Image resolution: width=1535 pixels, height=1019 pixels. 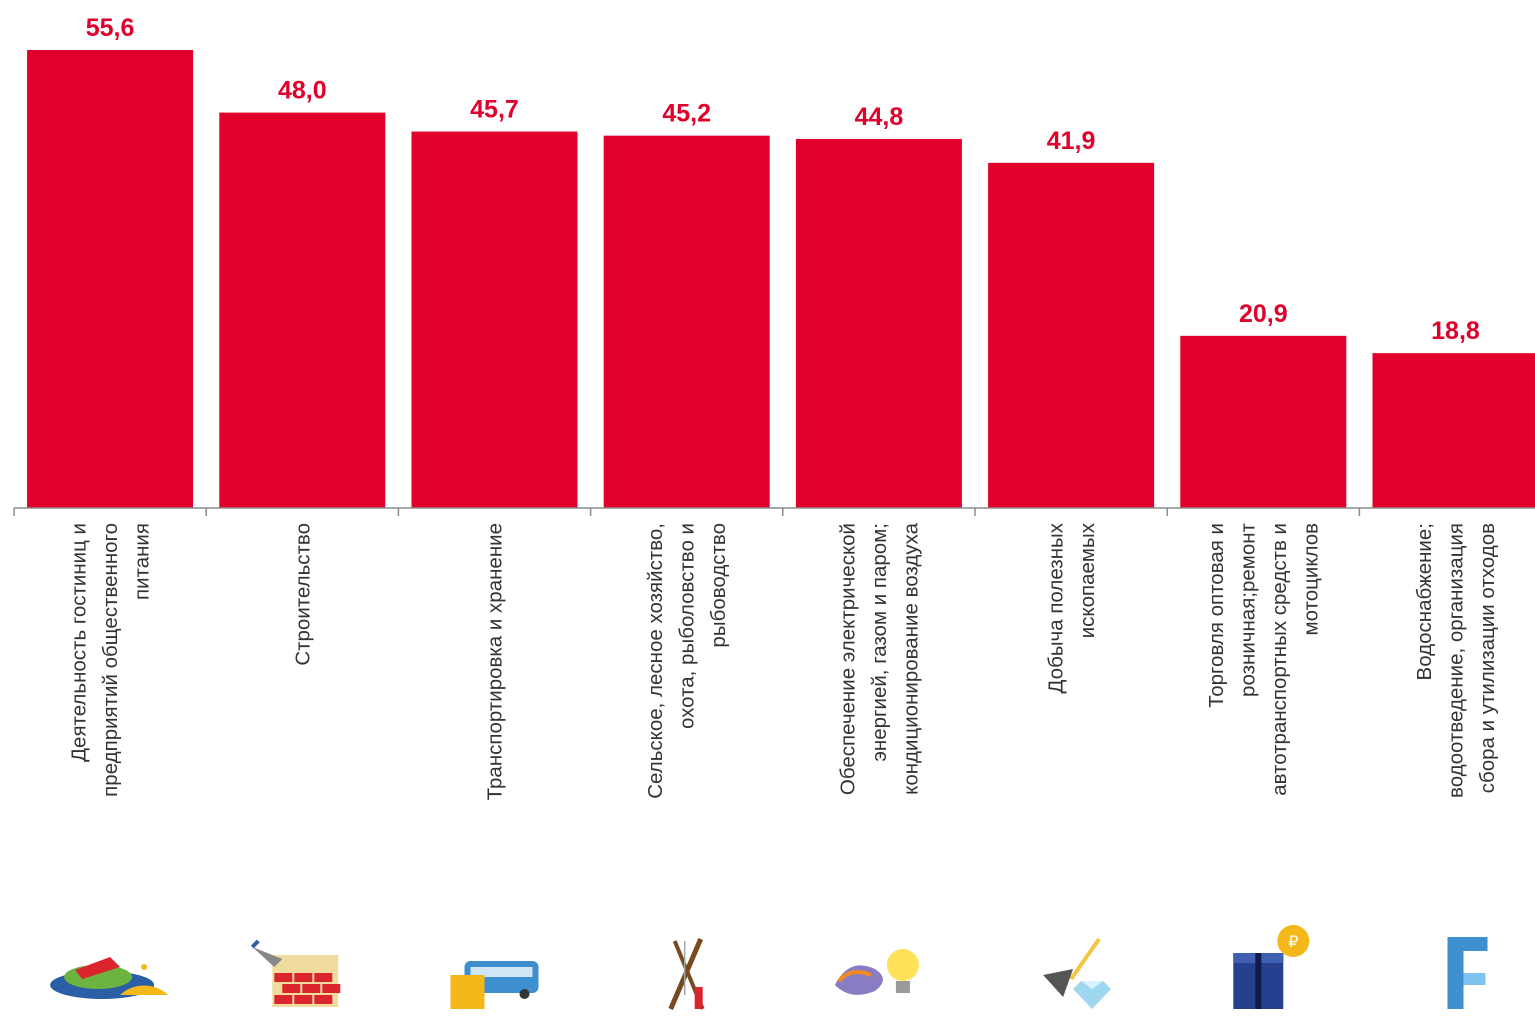 I want to click on value-label: 18,8, so click(x=1455, y=331).